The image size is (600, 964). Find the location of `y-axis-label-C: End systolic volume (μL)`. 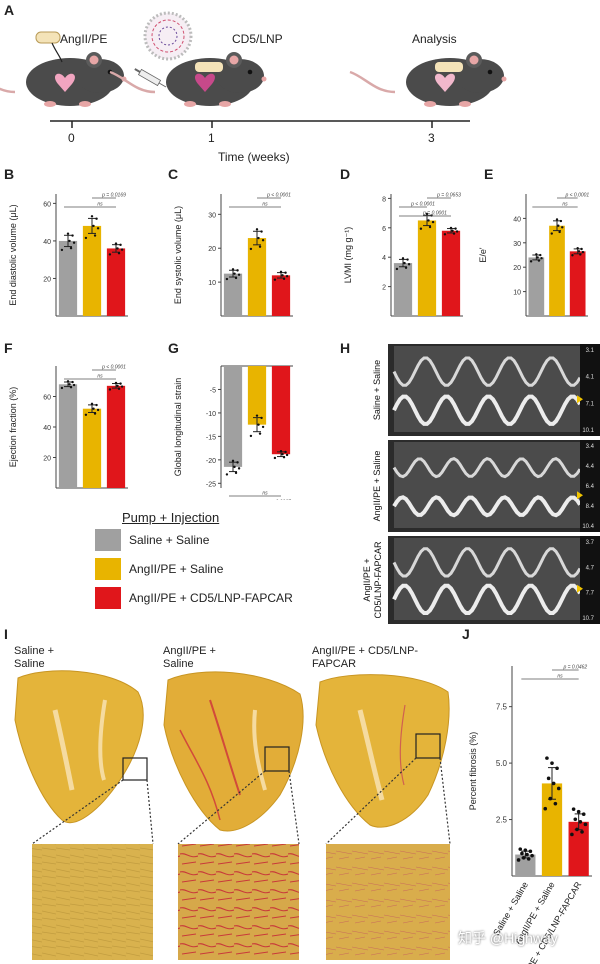

y-axis-label-C: End systolic volume (μL) is located at coordinates (178, 255).